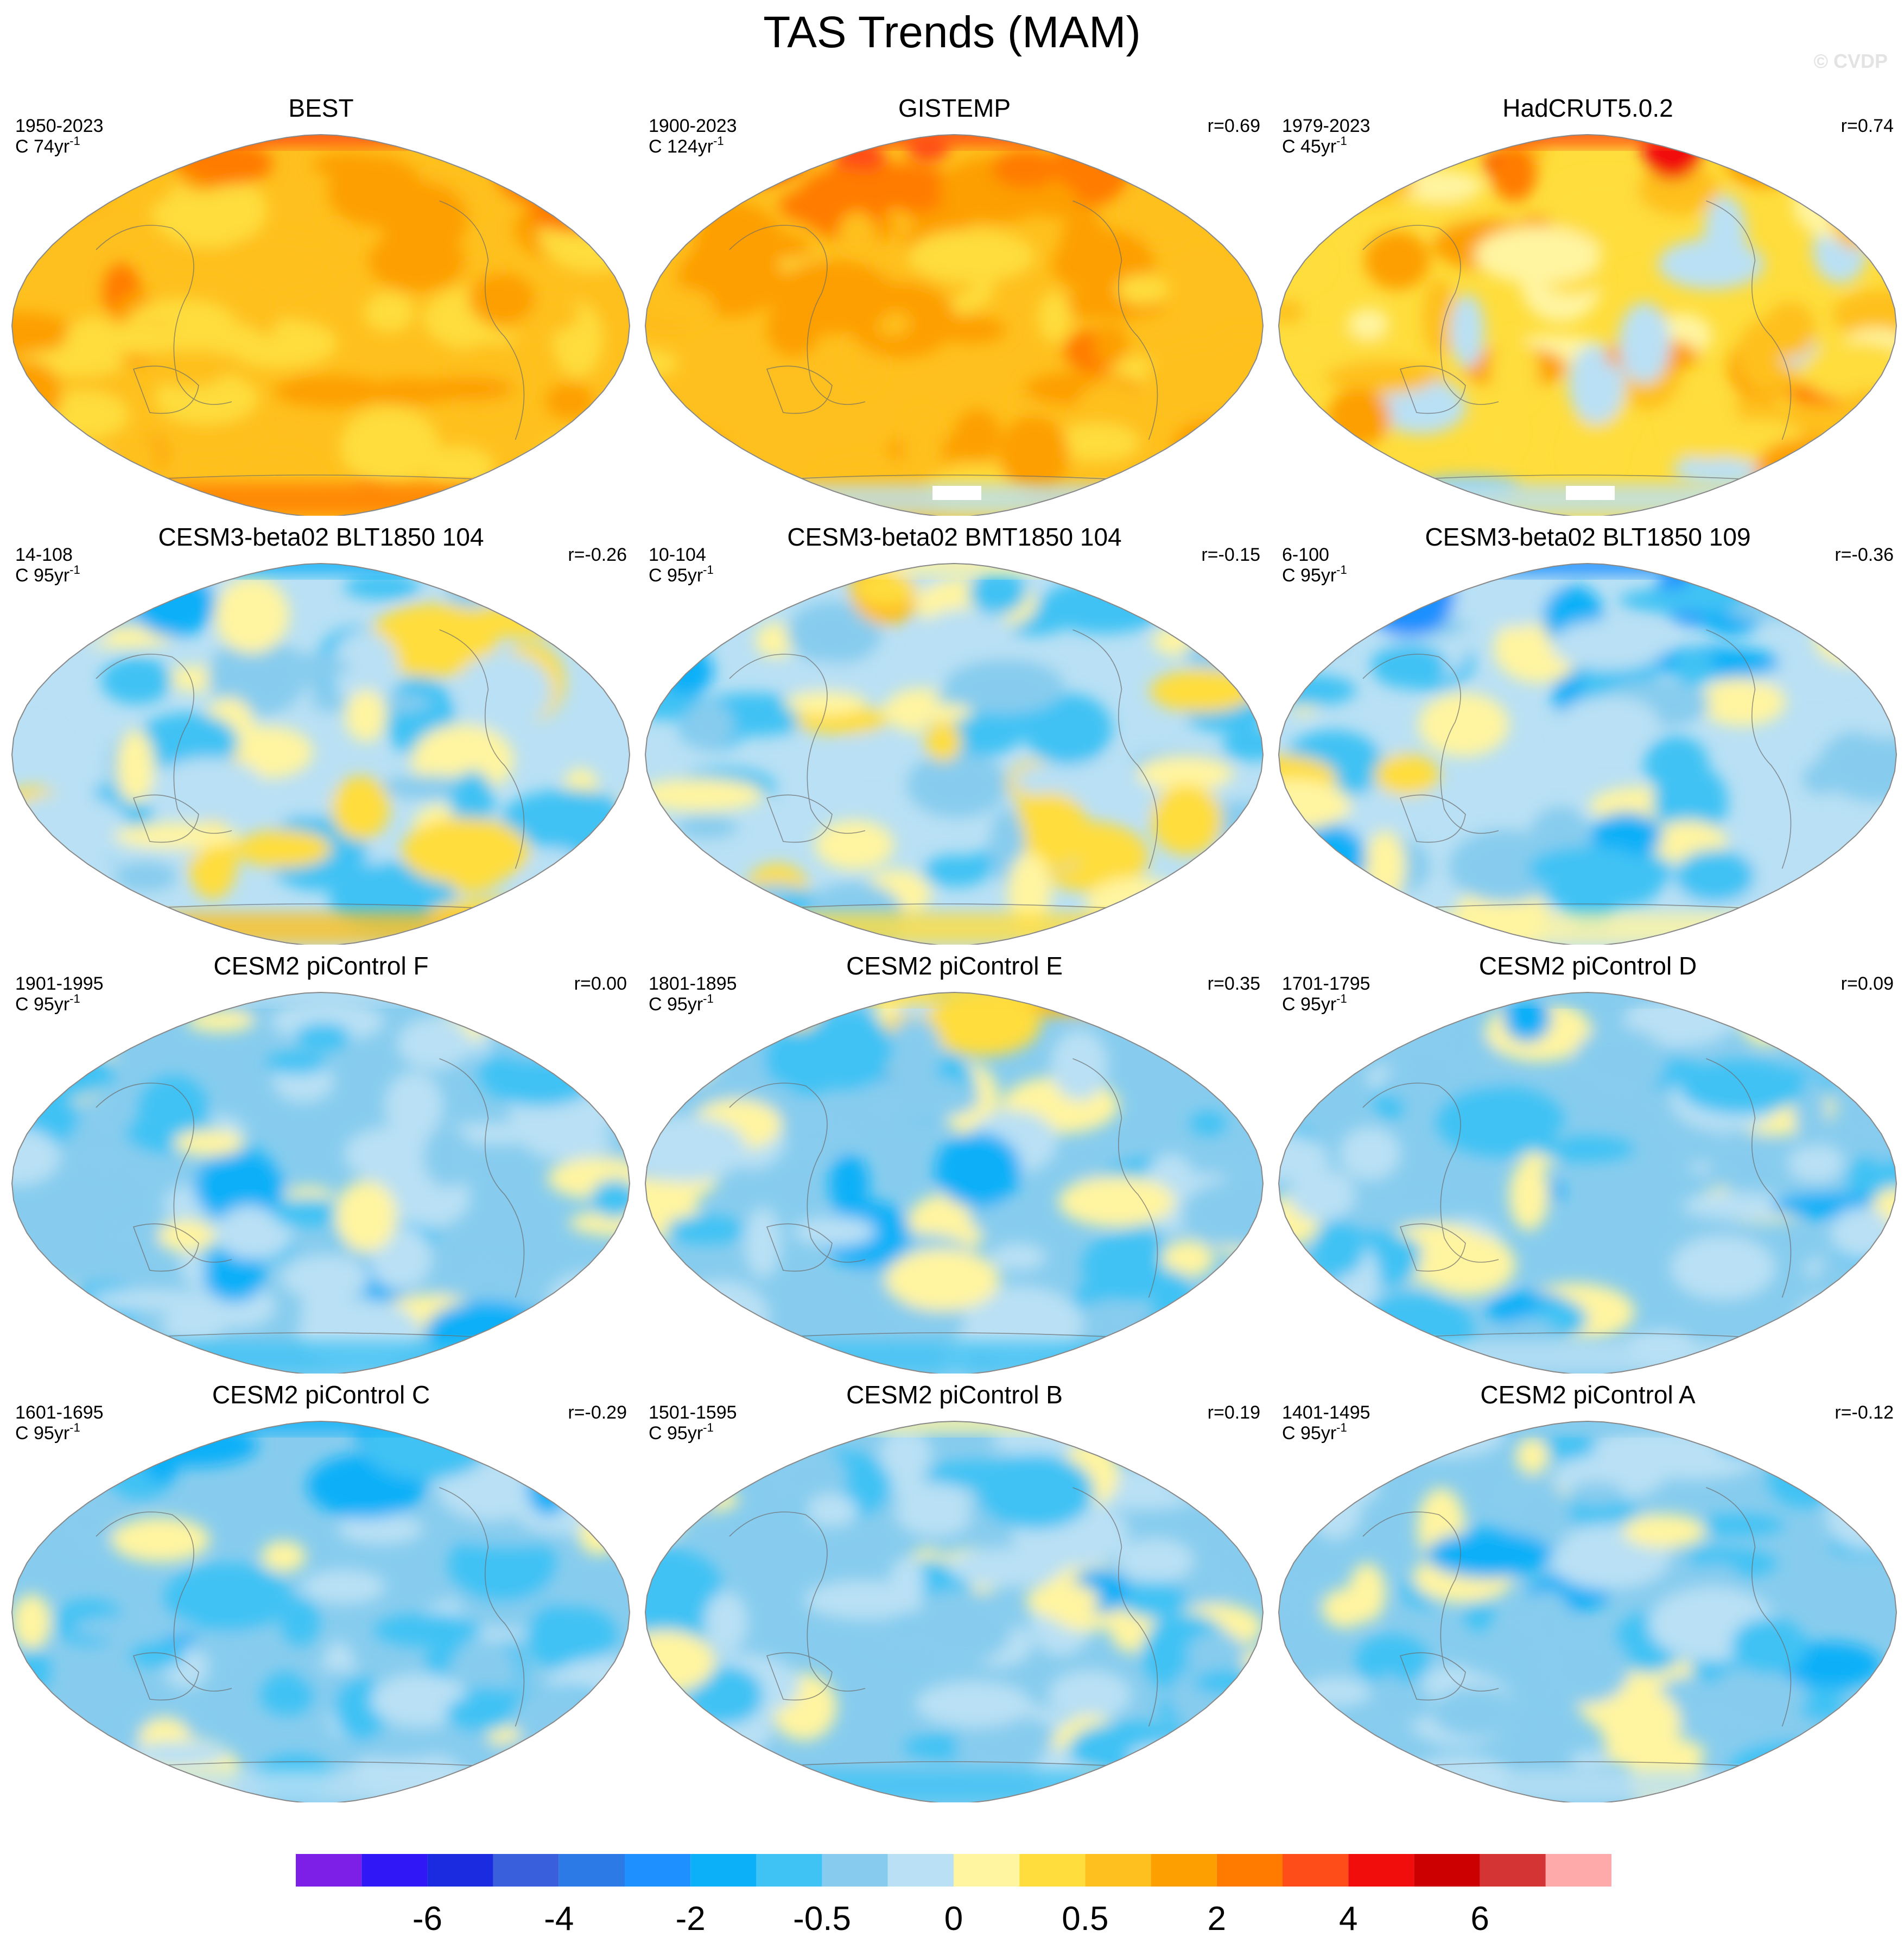 The height and width of the screenshot is (1943, 1904). What do you see at coordinates (1326, 126) in the screenshot?
I see `panel-period: 1979-2023` at bounding box center [1326, 126].